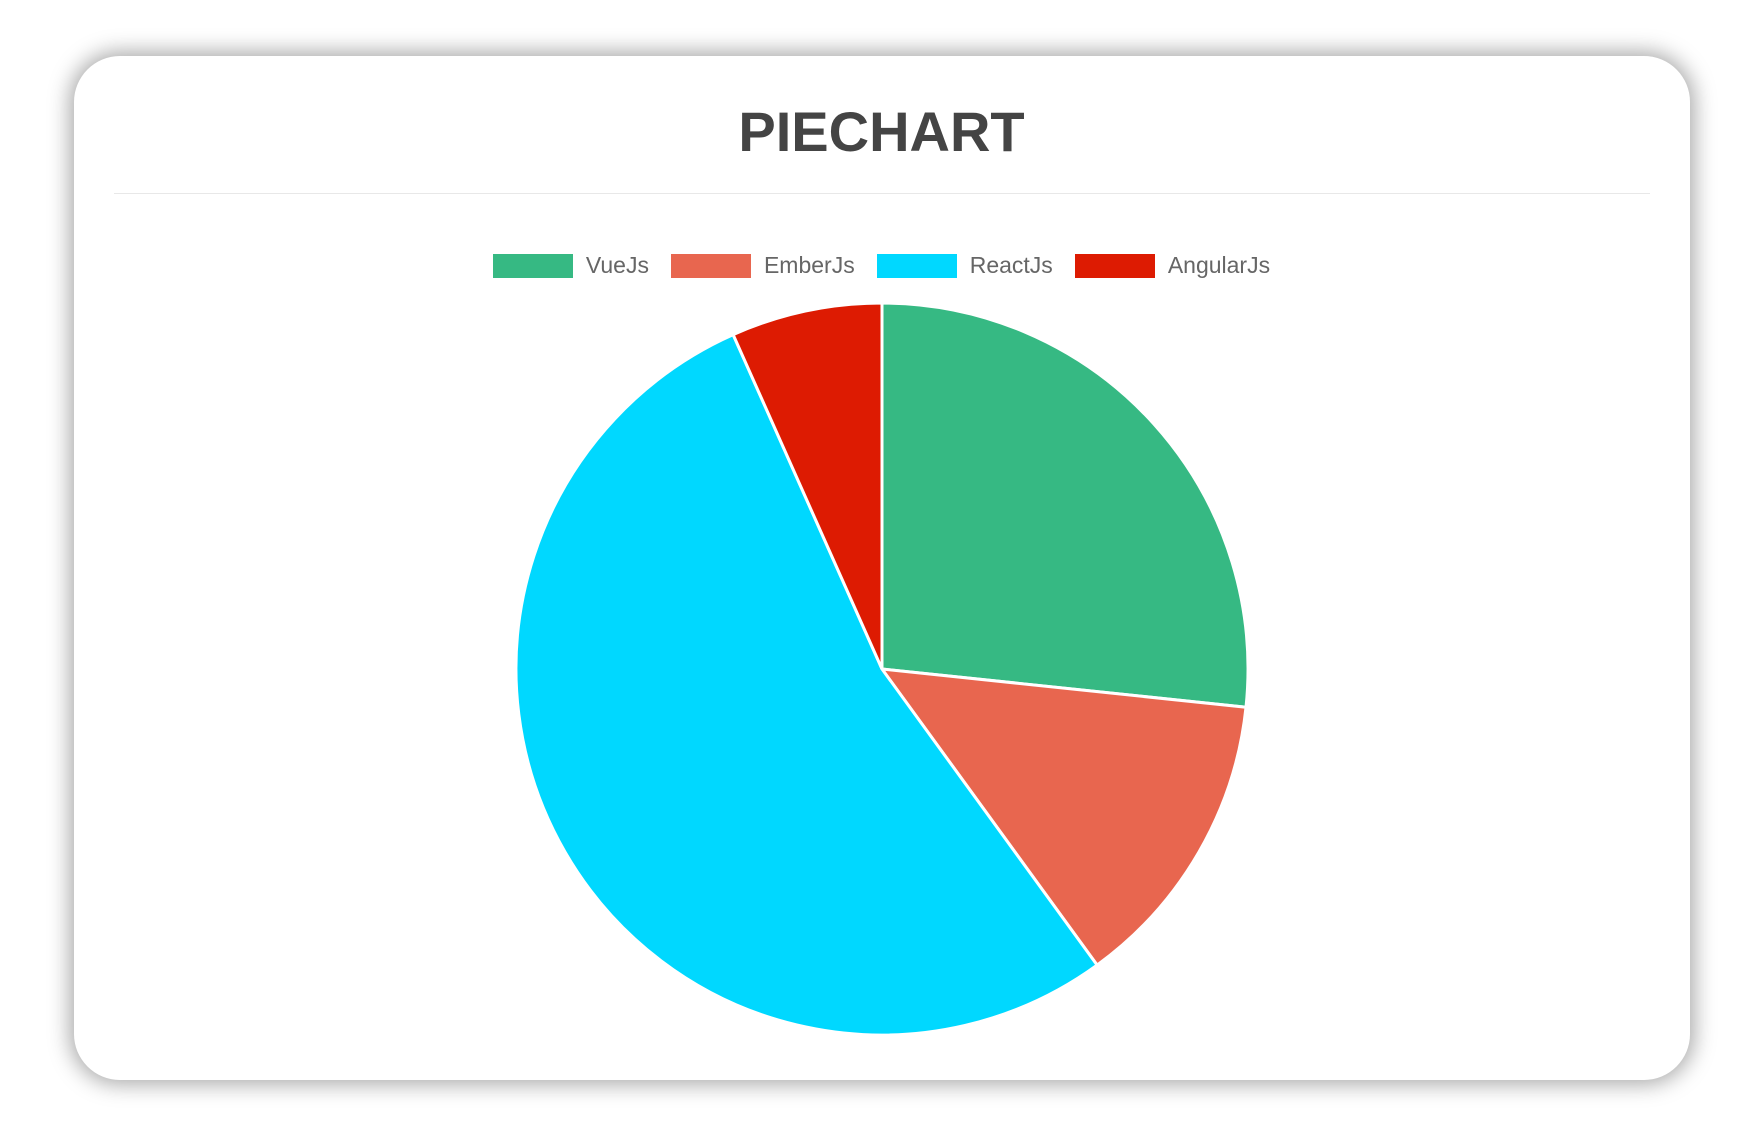 The height and width of the screenshot is (1138, 1763). Describe the element at coordinates (1063, 817) in the screenshot. I see `pie-slice-emberjs` at that location.